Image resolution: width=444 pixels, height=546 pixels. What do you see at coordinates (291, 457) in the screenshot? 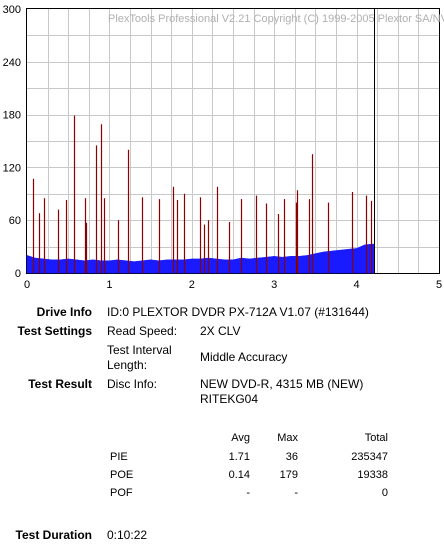
I see `stats-row-max: 36` at bounding box center [291, 457].